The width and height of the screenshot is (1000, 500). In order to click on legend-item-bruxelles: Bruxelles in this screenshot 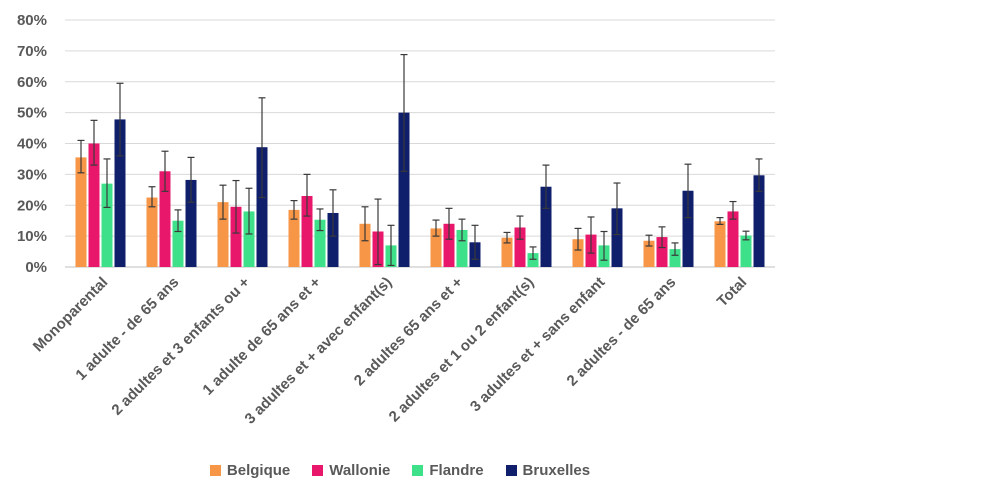, I will do `click(548, 470)`.